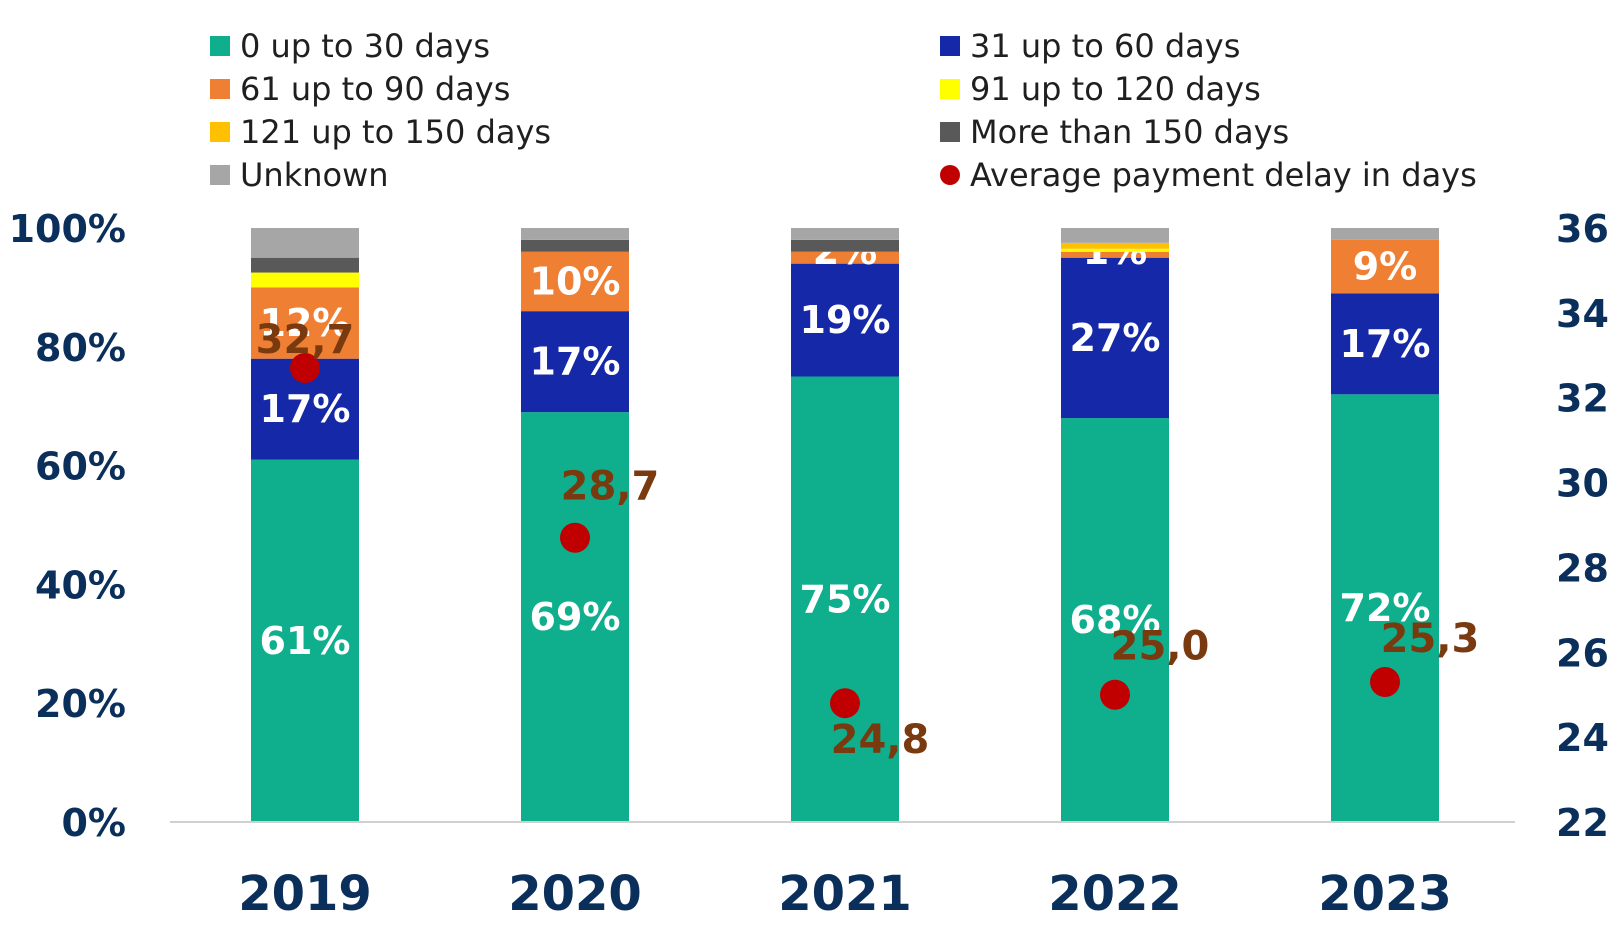  Describe the element at coordinates (1385, 894) in the screenshot. I see `x-tick-label: 2023` at that location.